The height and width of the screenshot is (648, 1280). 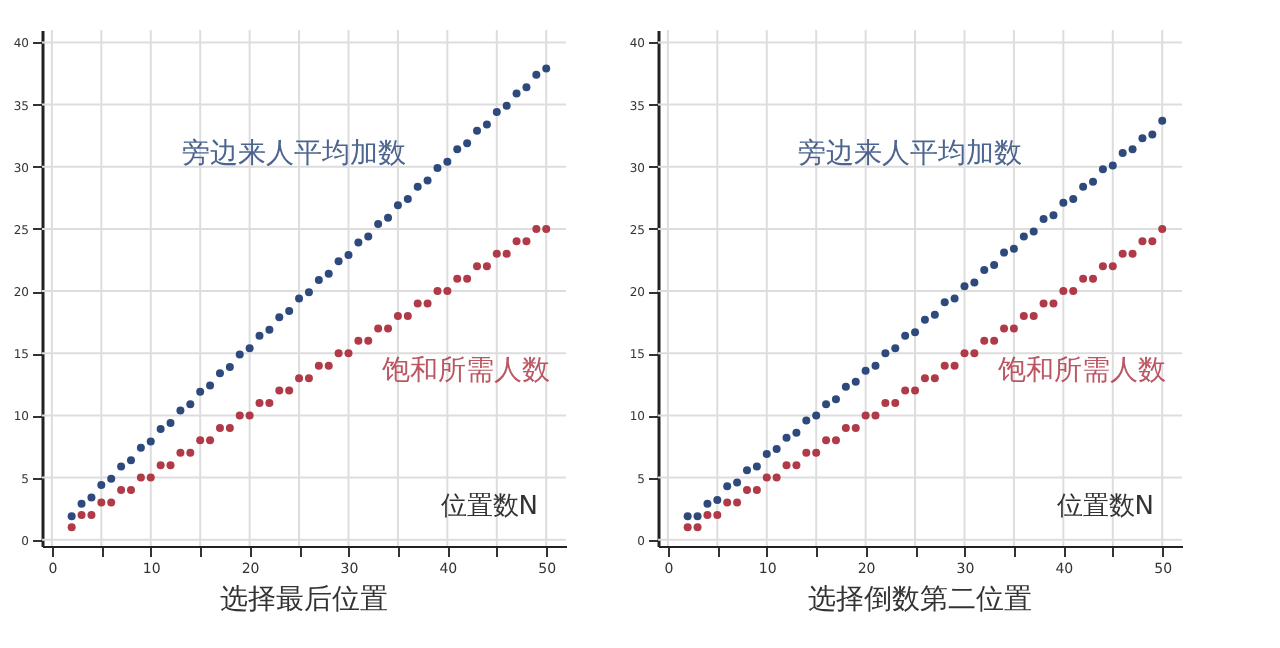 I want to click on x-axis-title: 位置数N, so click(x=1105, y=507).